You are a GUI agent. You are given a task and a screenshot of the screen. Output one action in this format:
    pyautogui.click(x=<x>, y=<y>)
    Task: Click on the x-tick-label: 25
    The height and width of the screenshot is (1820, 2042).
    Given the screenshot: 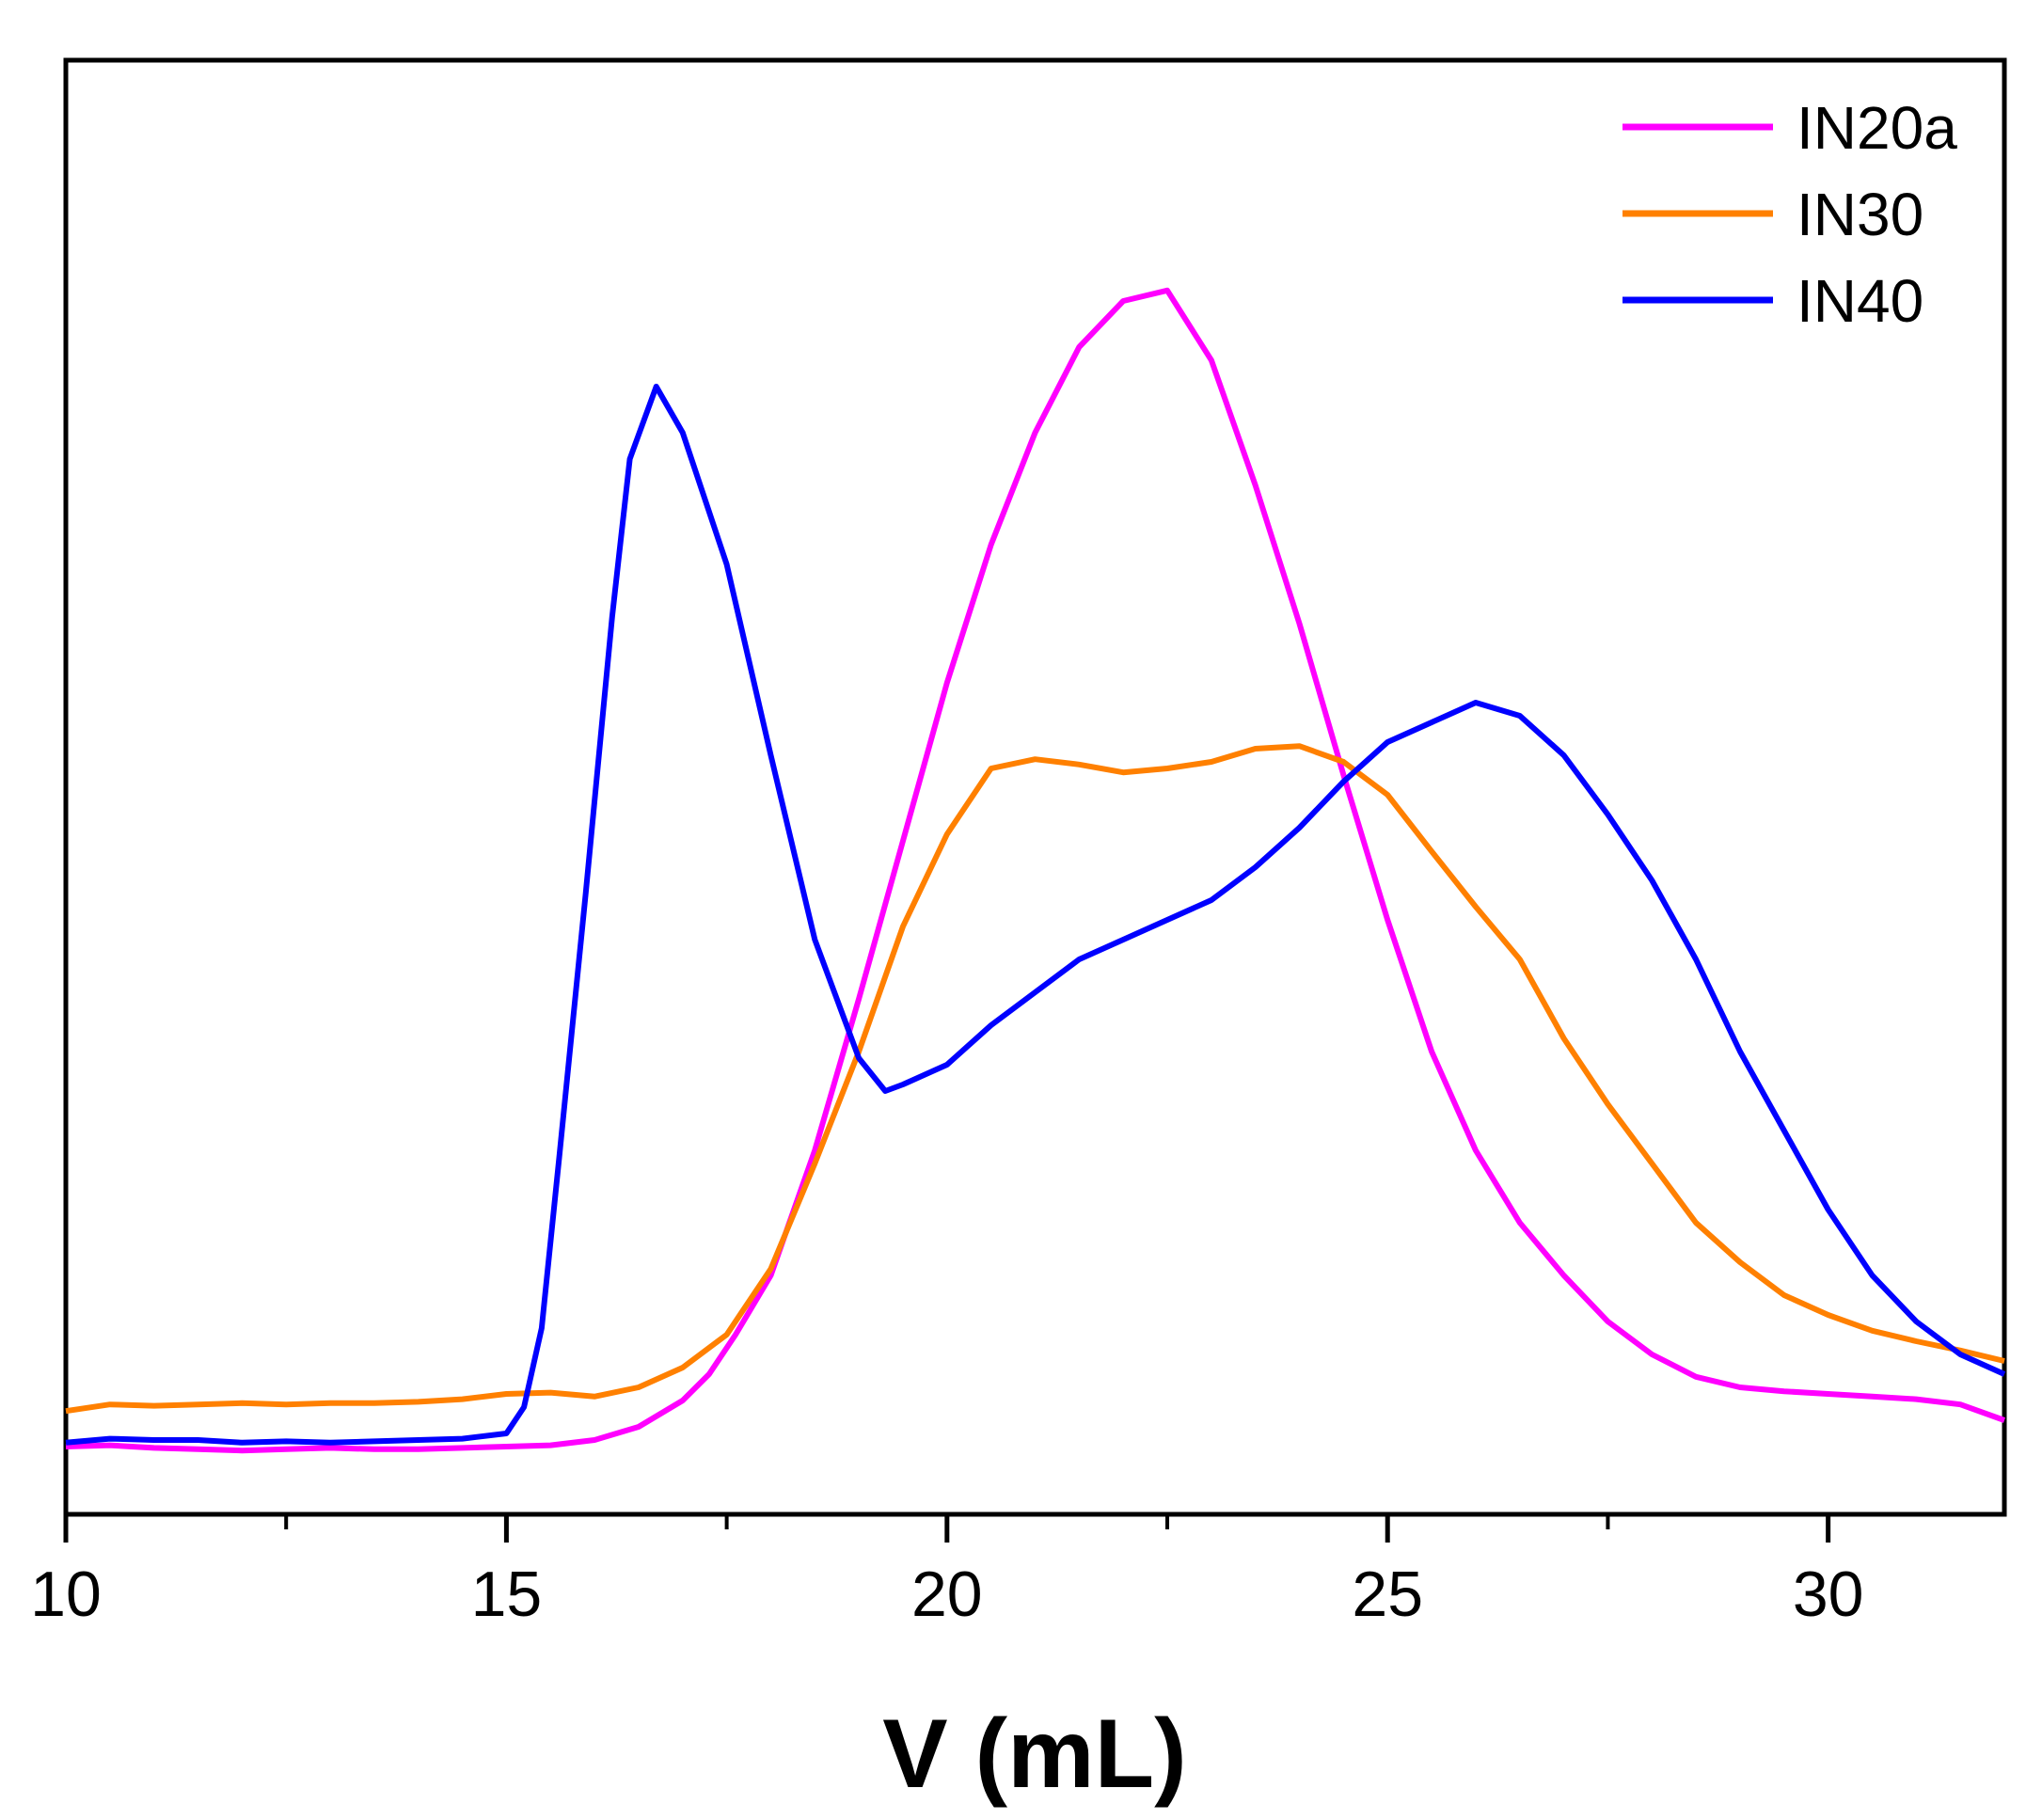 What is the action you would take?
    pyautogui.click(x=1387, y=1594)
    